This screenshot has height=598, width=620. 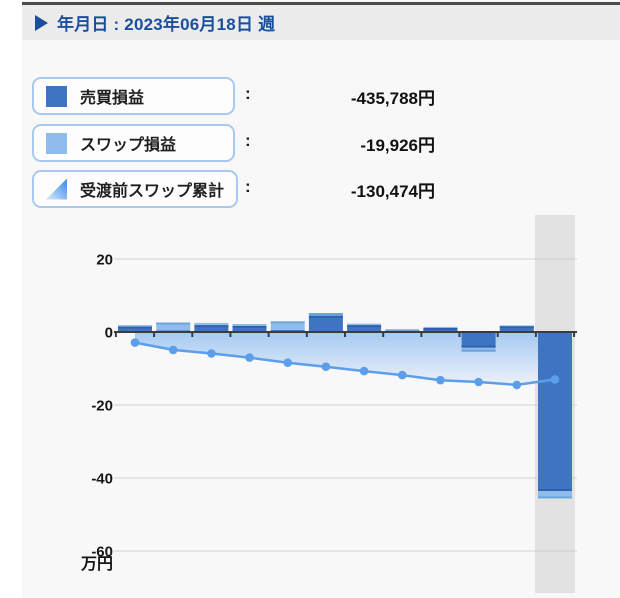 I want to click on legend-row-trade: 売買損益 : -435,788円, so click(x=326, y=97).